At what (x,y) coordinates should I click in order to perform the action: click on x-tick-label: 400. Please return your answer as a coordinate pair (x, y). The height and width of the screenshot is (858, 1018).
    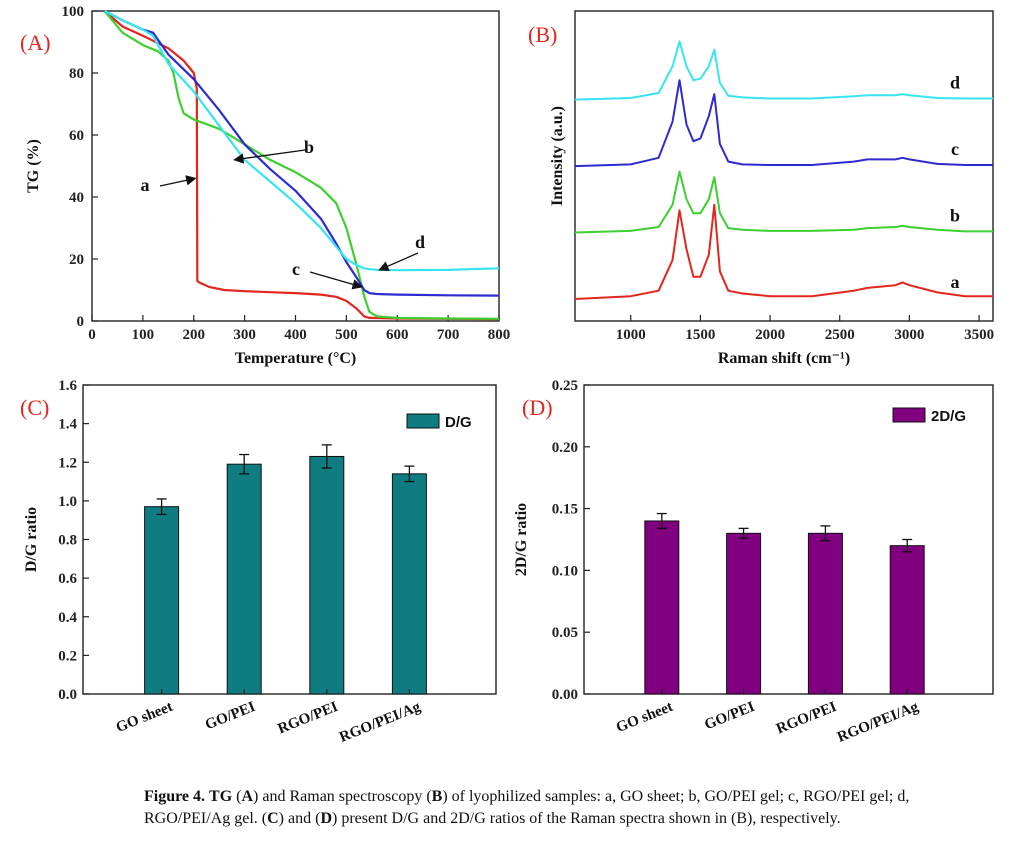
    Looking at the image, I should click on (295, 335).